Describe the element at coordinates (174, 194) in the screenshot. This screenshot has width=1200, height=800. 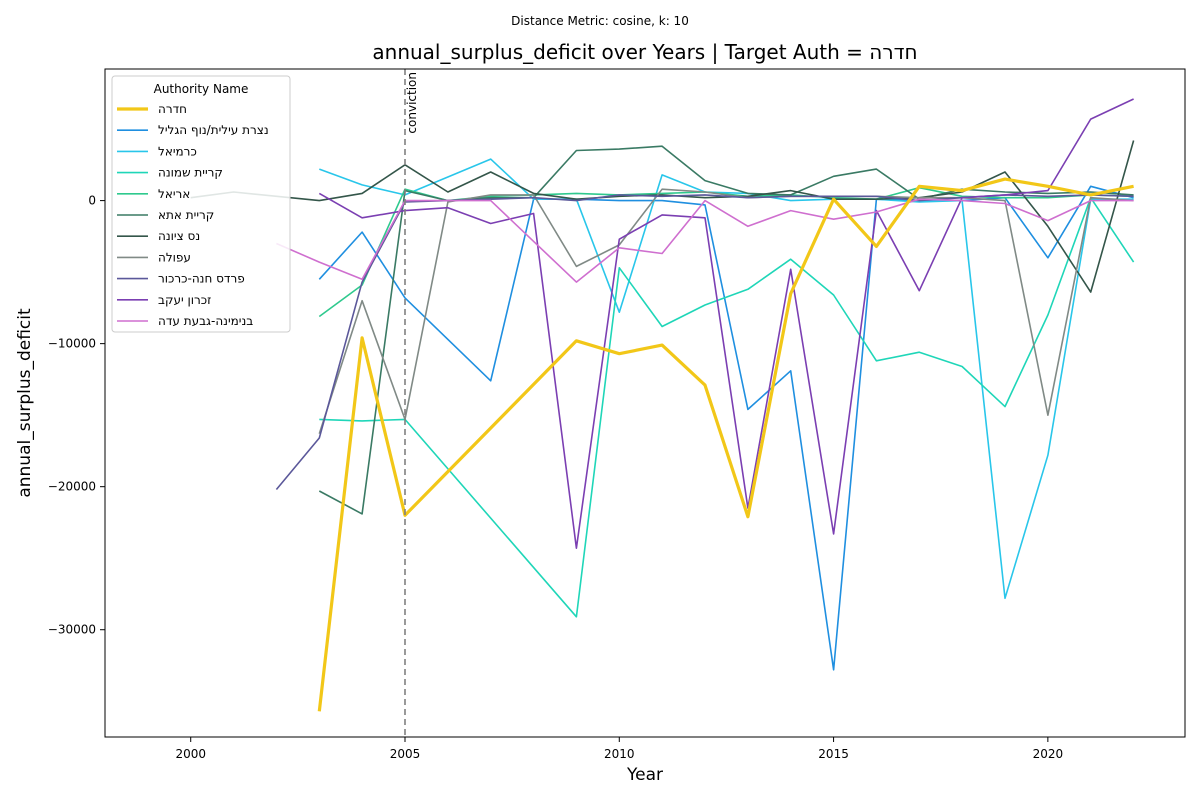
I see `legend-label-4: אריאל` at that location.